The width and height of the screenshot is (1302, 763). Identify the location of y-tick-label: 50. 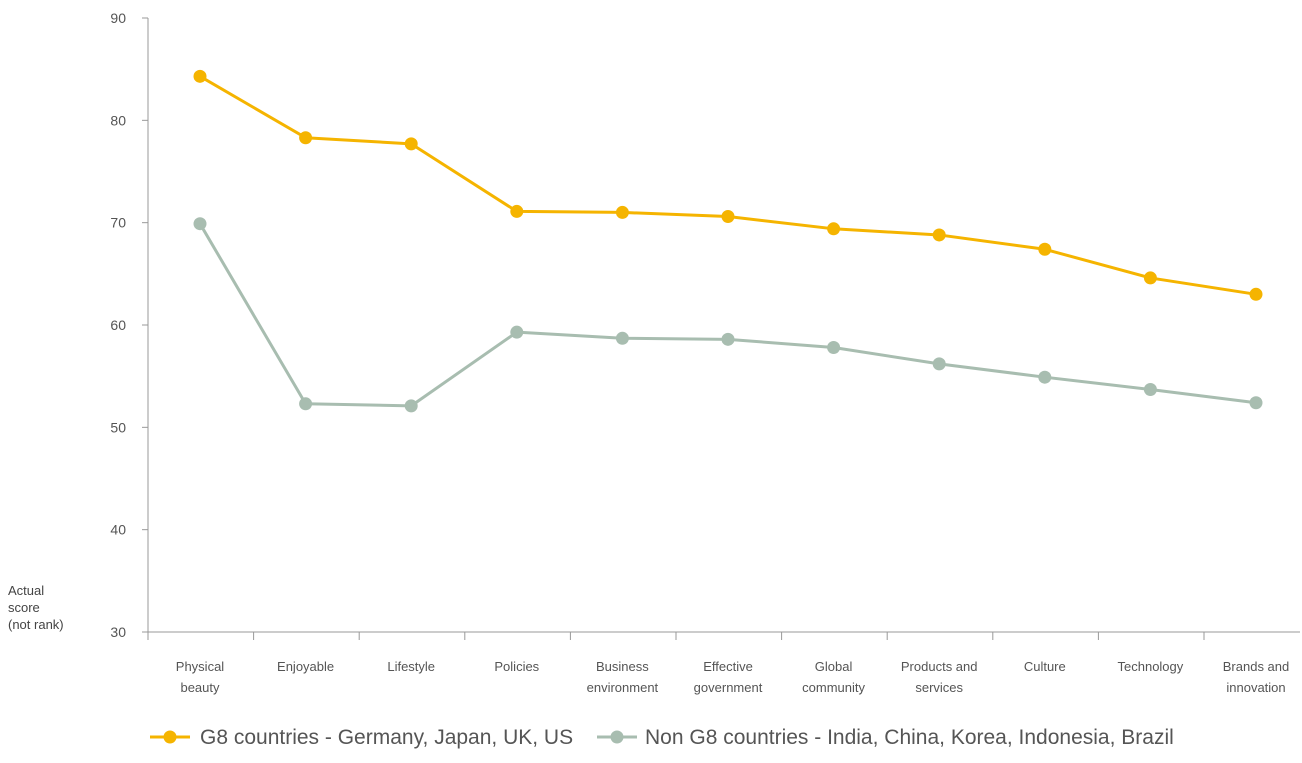
(118, 427).